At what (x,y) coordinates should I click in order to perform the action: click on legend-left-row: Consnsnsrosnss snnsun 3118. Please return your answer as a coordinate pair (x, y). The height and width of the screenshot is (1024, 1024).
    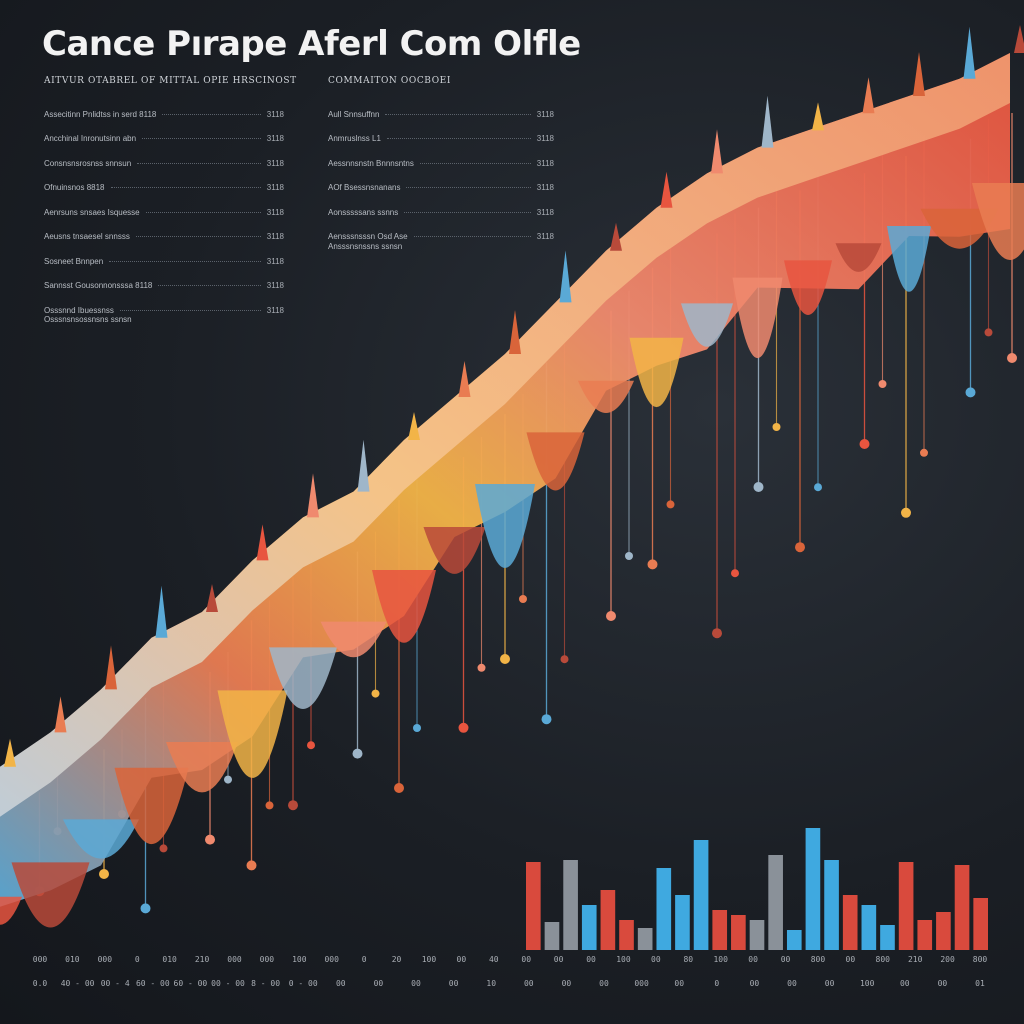
    Looking at the image, I should click on (164, 163).